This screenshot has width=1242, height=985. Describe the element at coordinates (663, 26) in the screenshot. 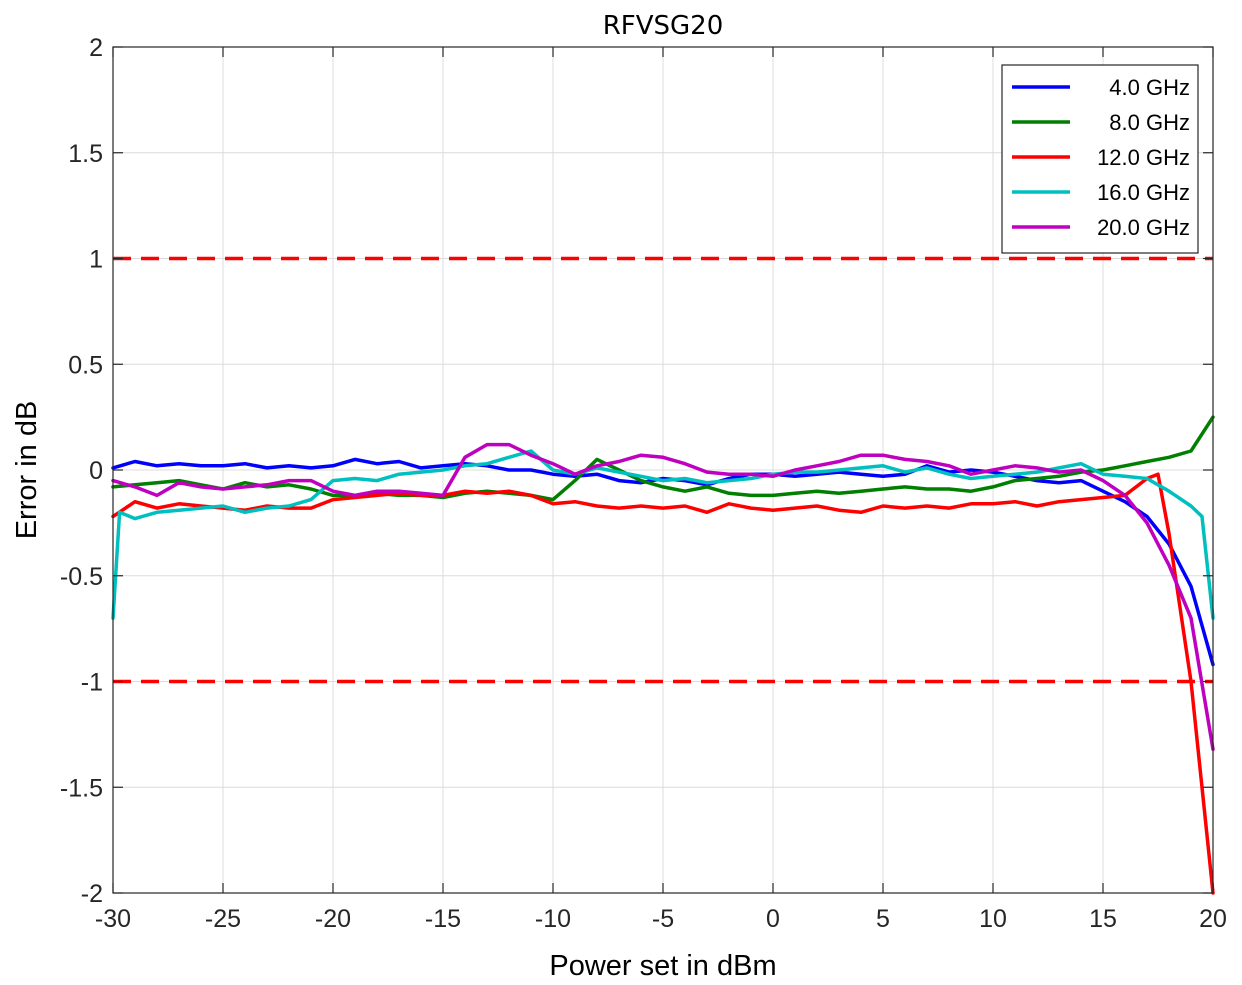

I see `chart-title: RFVSG20` at that location.